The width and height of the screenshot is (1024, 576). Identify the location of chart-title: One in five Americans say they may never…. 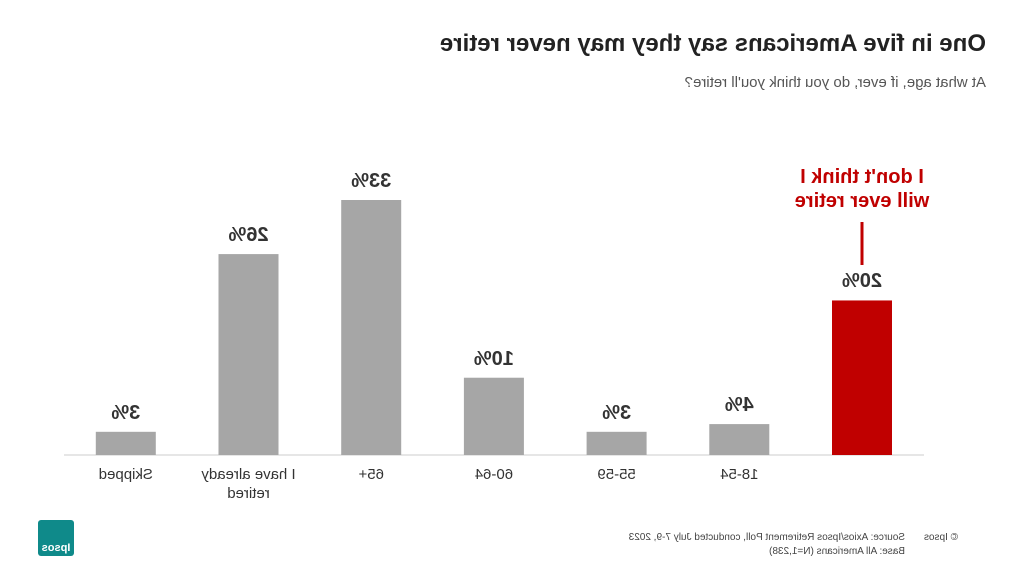
(712, 43).